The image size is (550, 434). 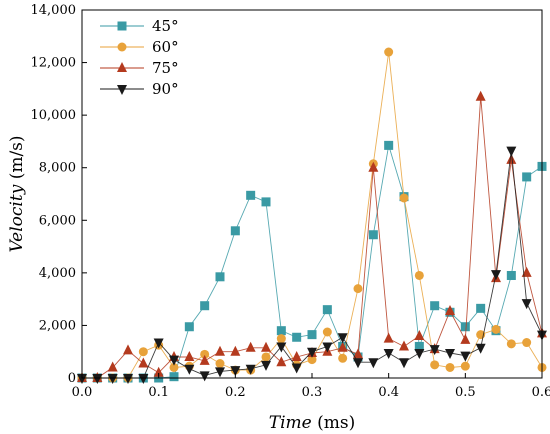 What do you see at coordinates (57, 325) in the screenshot?
I see `y-tick-label: 2,000` at bounding box center [57, 325].